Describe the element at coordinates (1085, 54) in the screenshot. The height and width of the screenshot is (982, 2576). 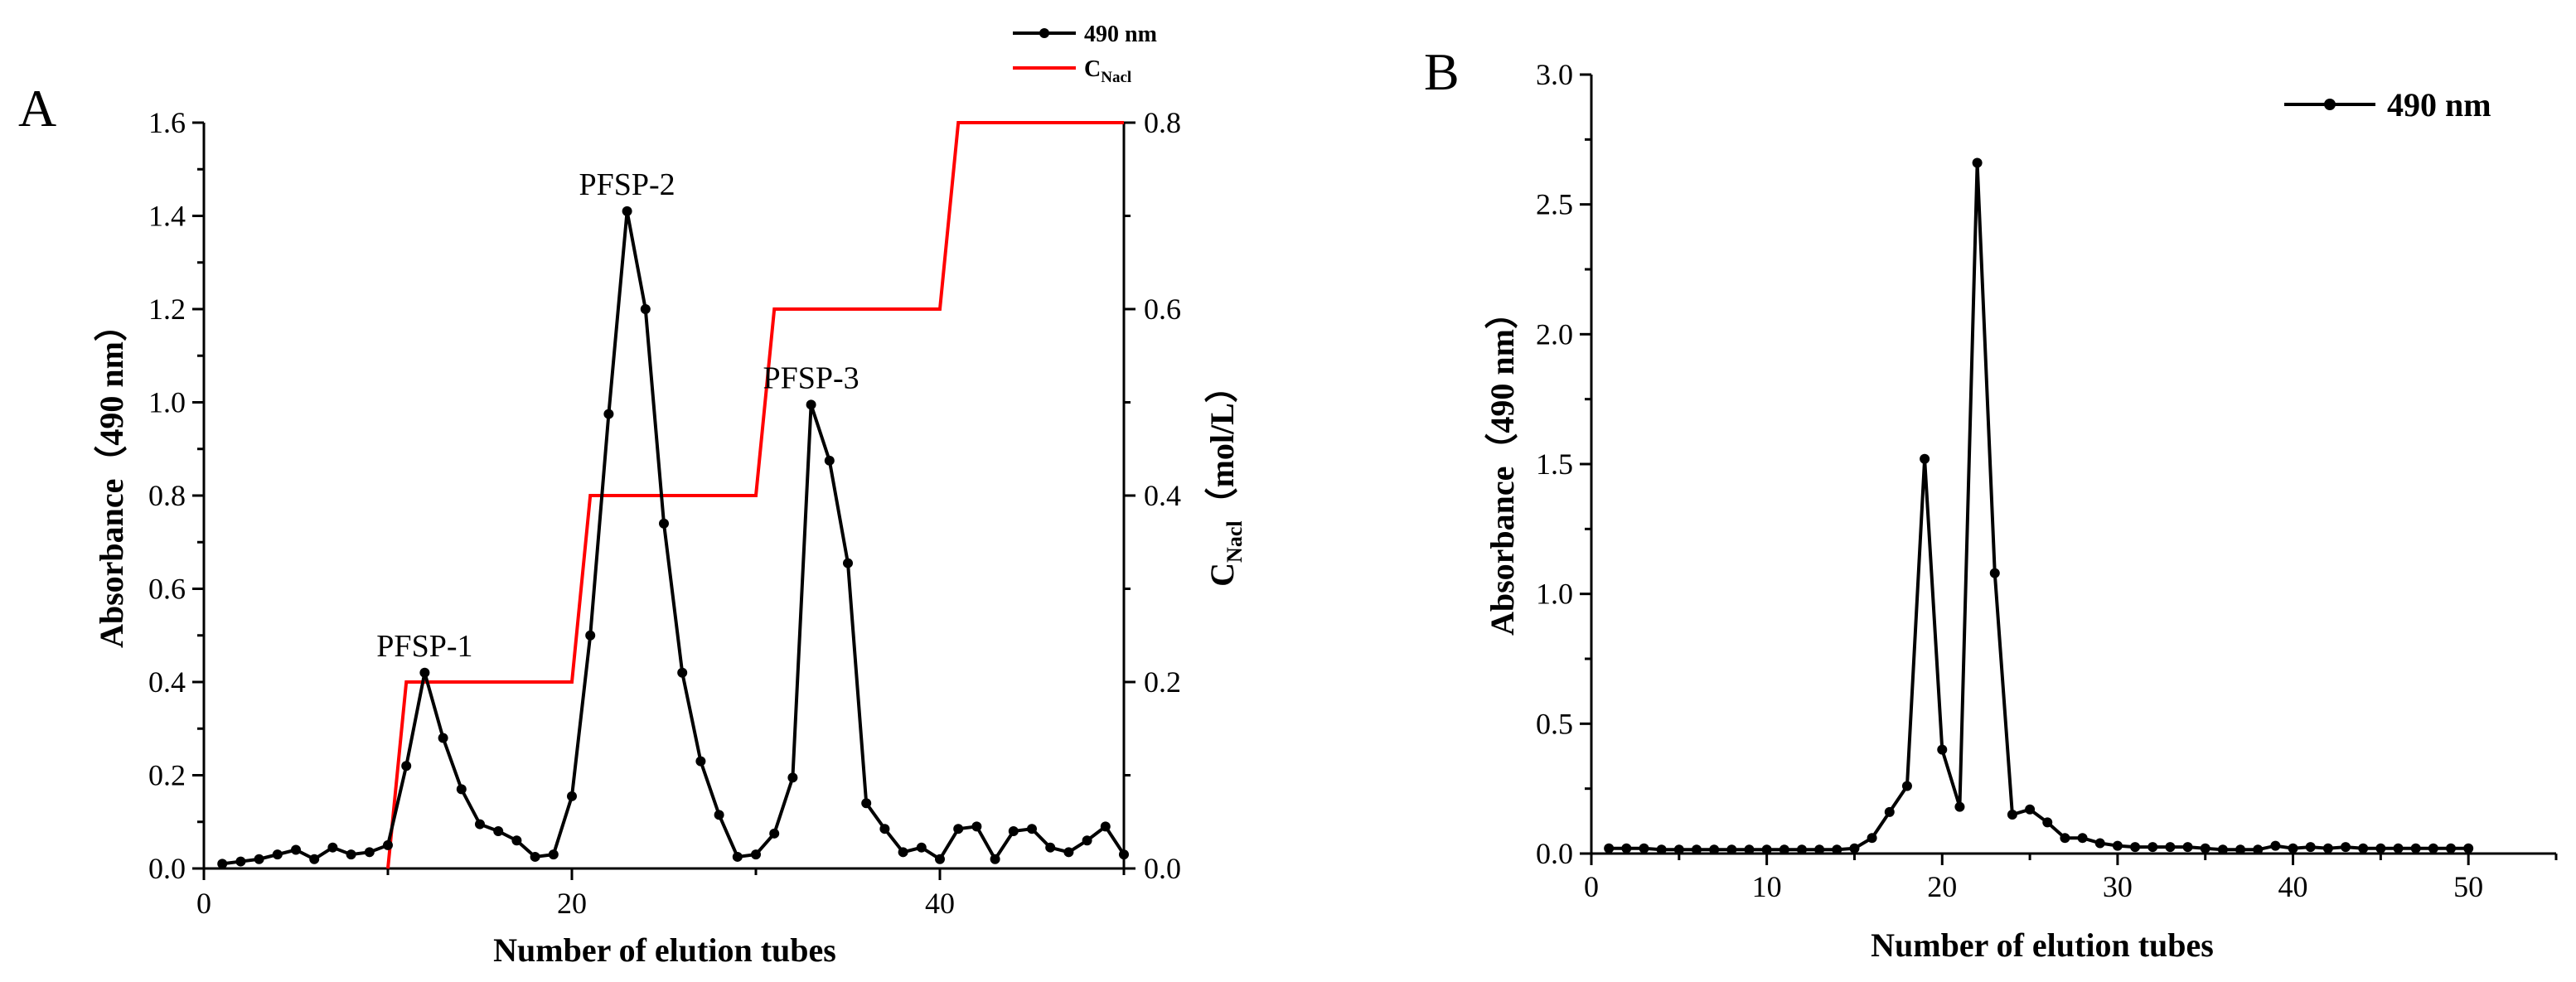
I see `panel-a-legend: 490 nm CNacl` at that location.